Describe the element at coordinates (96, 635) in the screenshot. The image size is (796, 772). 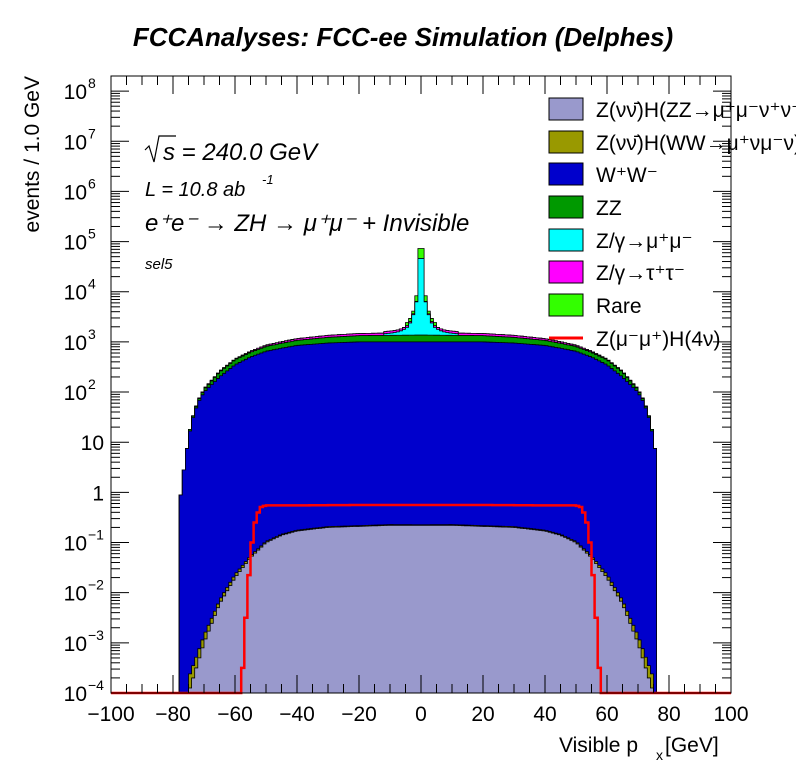
I see `y-tick-exponent: −3` at that location.